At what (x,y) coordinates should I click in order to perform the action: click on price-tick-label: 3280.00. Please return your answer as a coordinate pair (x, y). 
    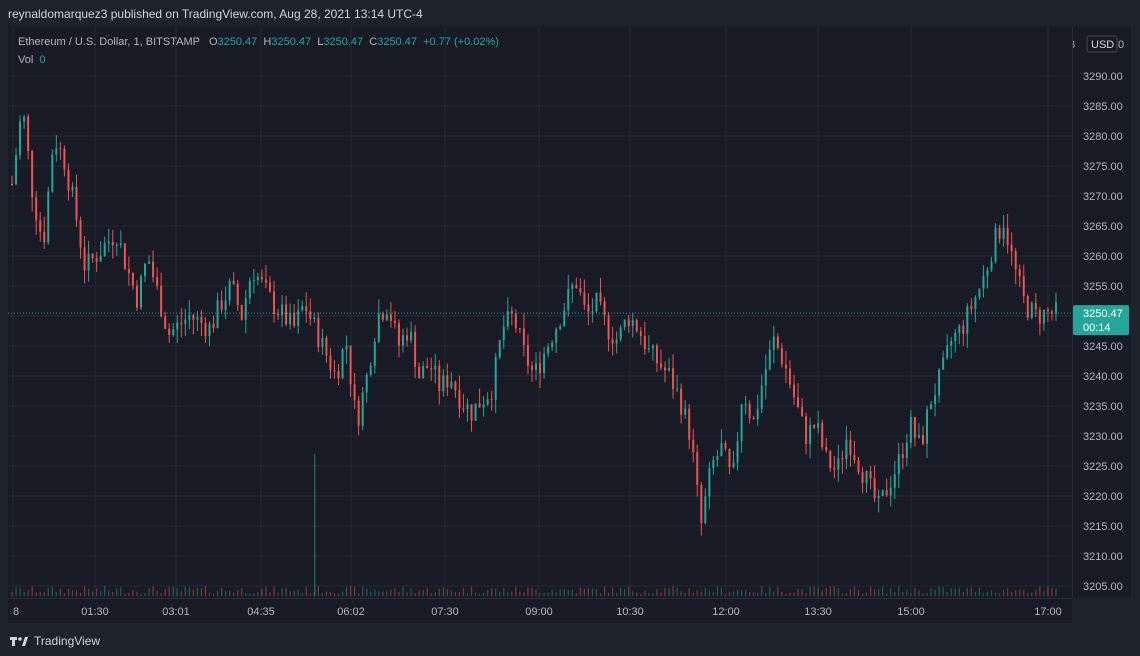
    Looking at the image, I should click on (1103, 137).